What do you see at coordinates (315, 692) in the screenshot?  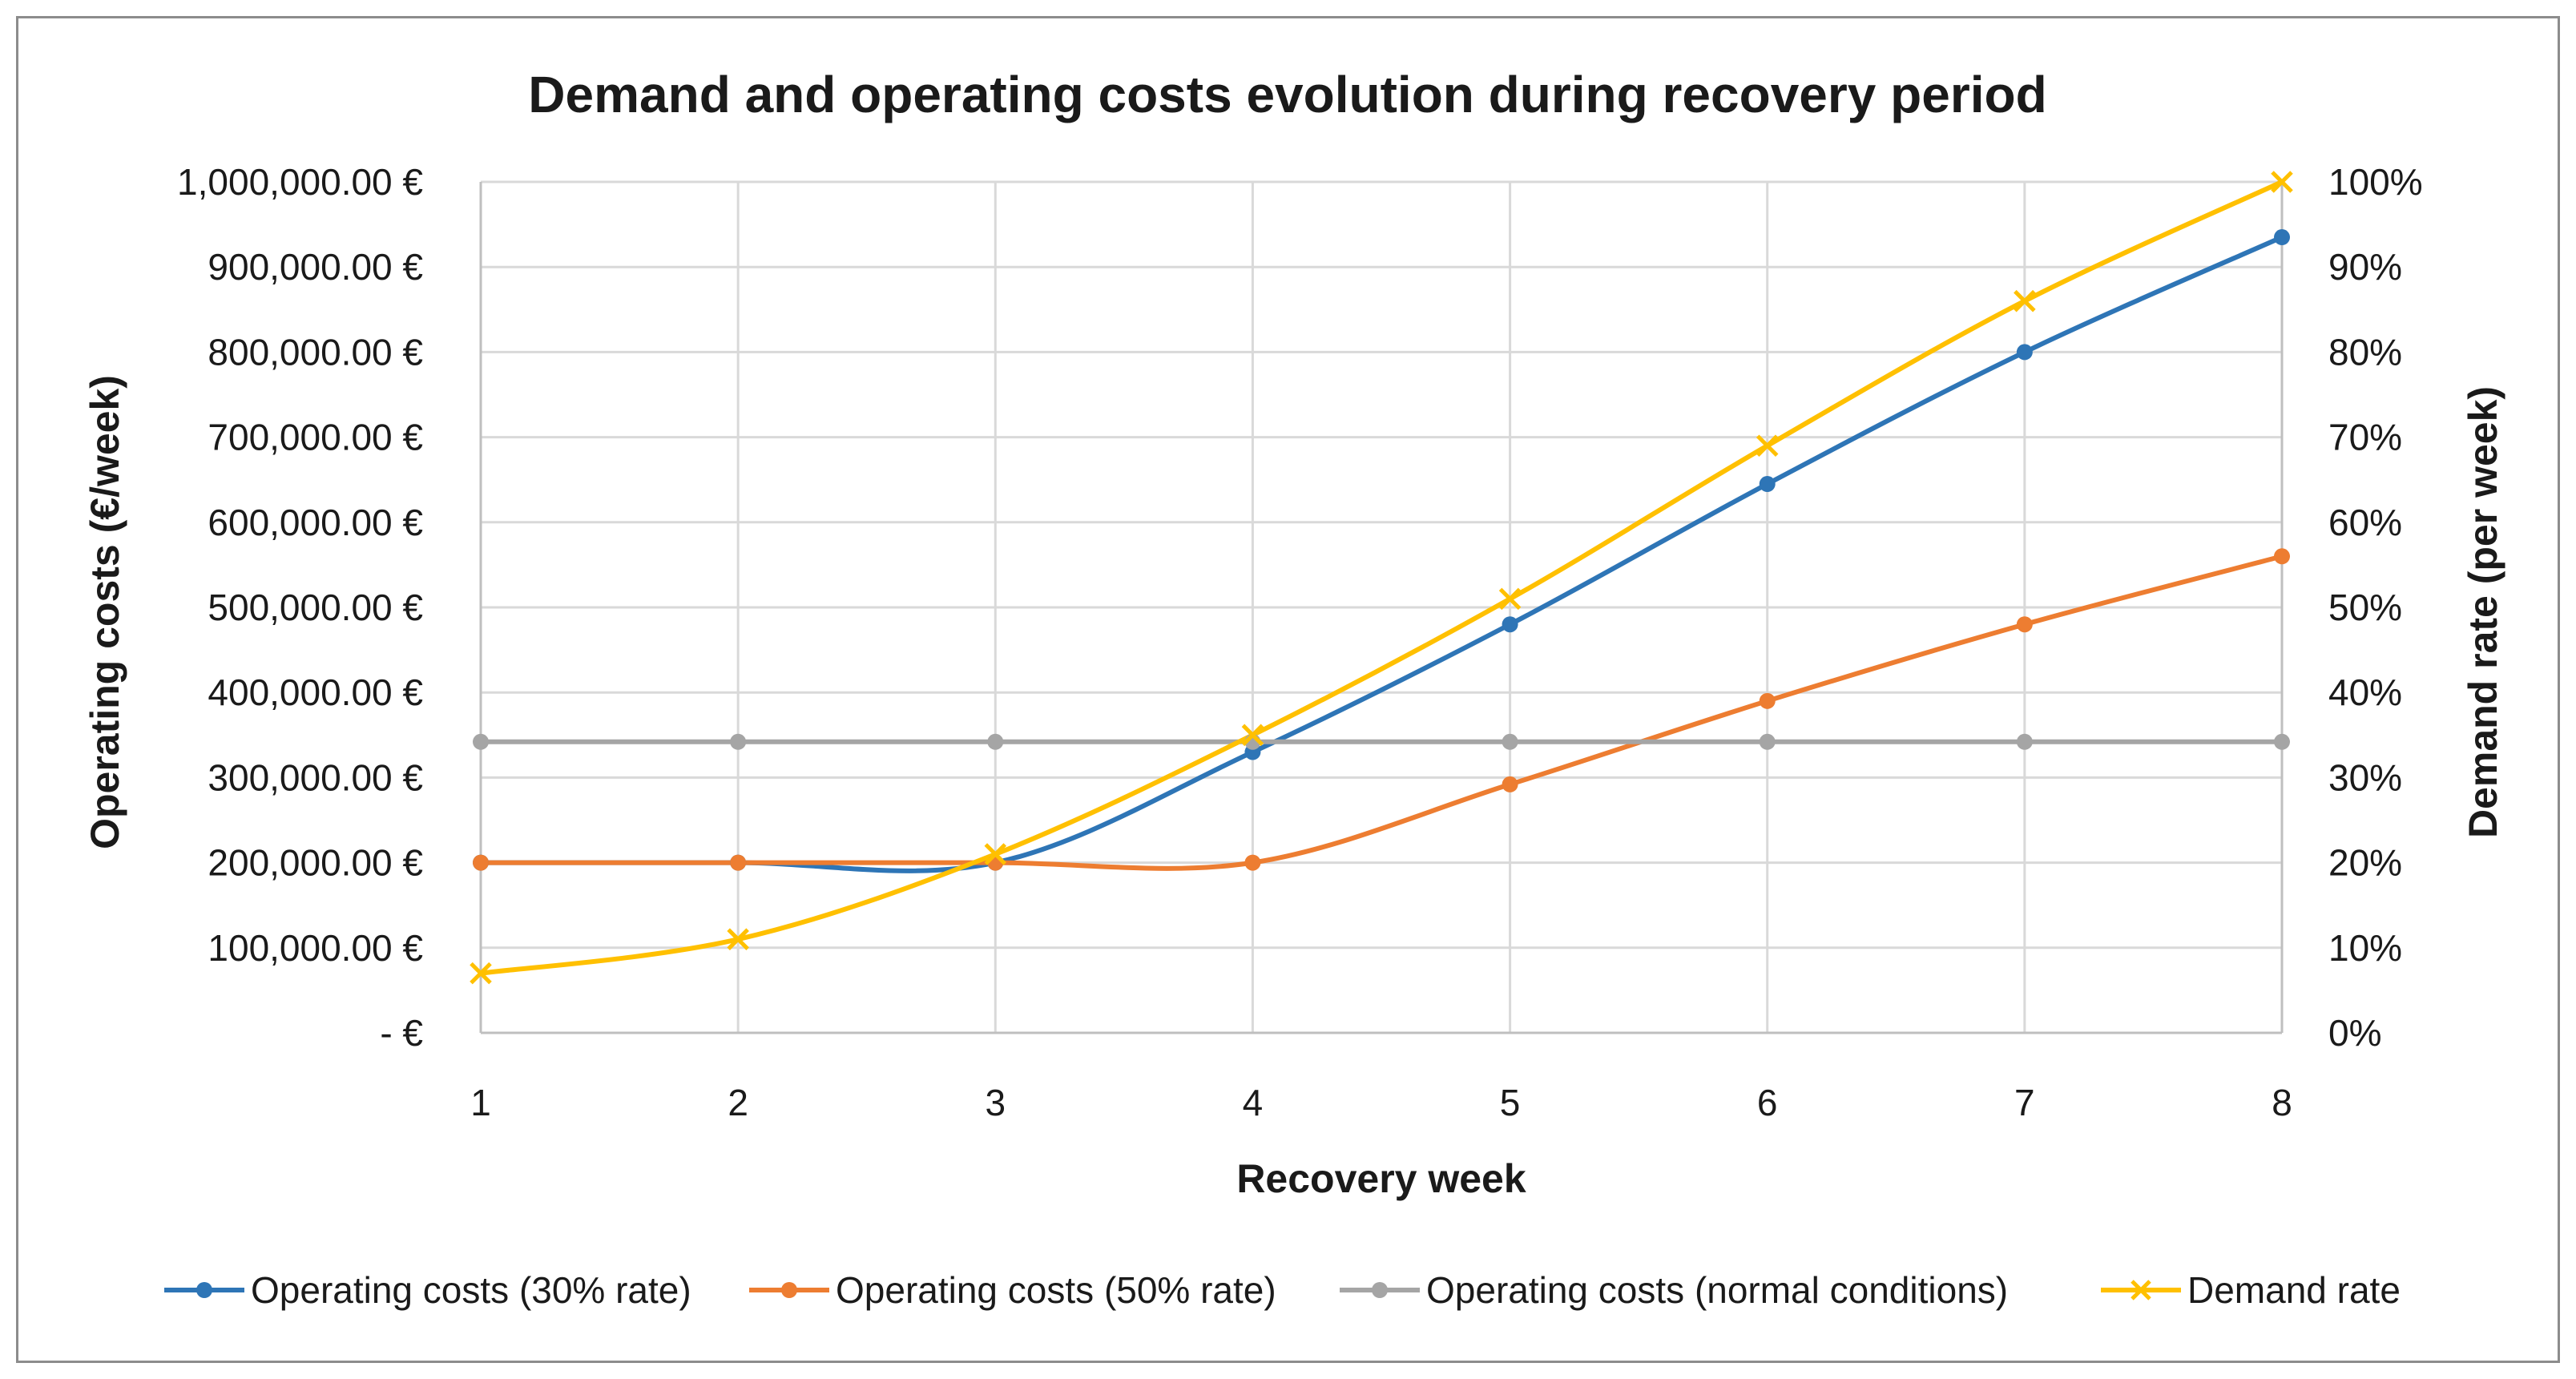 I see `y-left-tick-label: 400,000.00 €` at bounding box center [315, 692].